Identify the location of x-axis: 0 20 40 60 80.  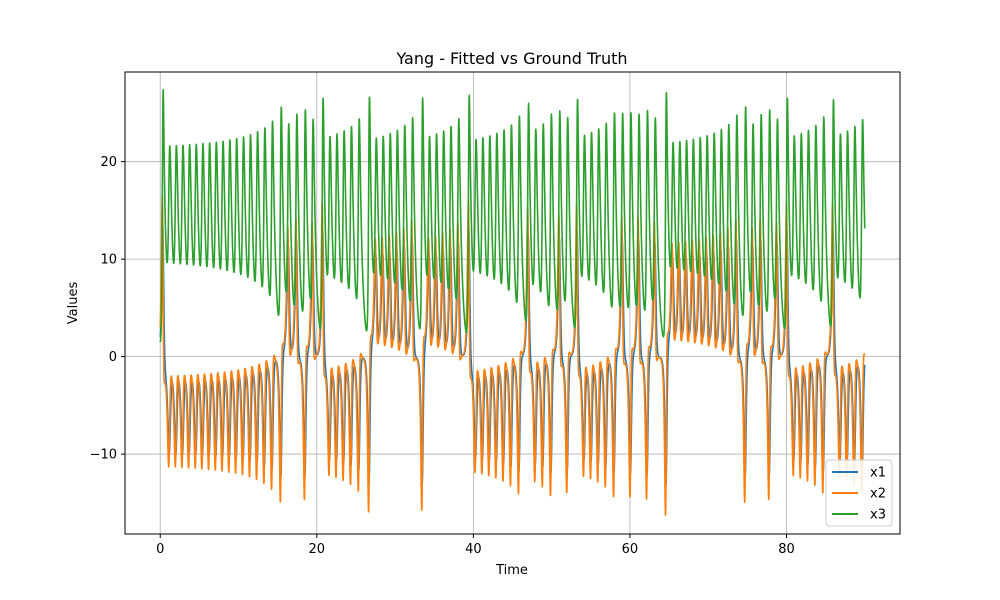
(475, 545).